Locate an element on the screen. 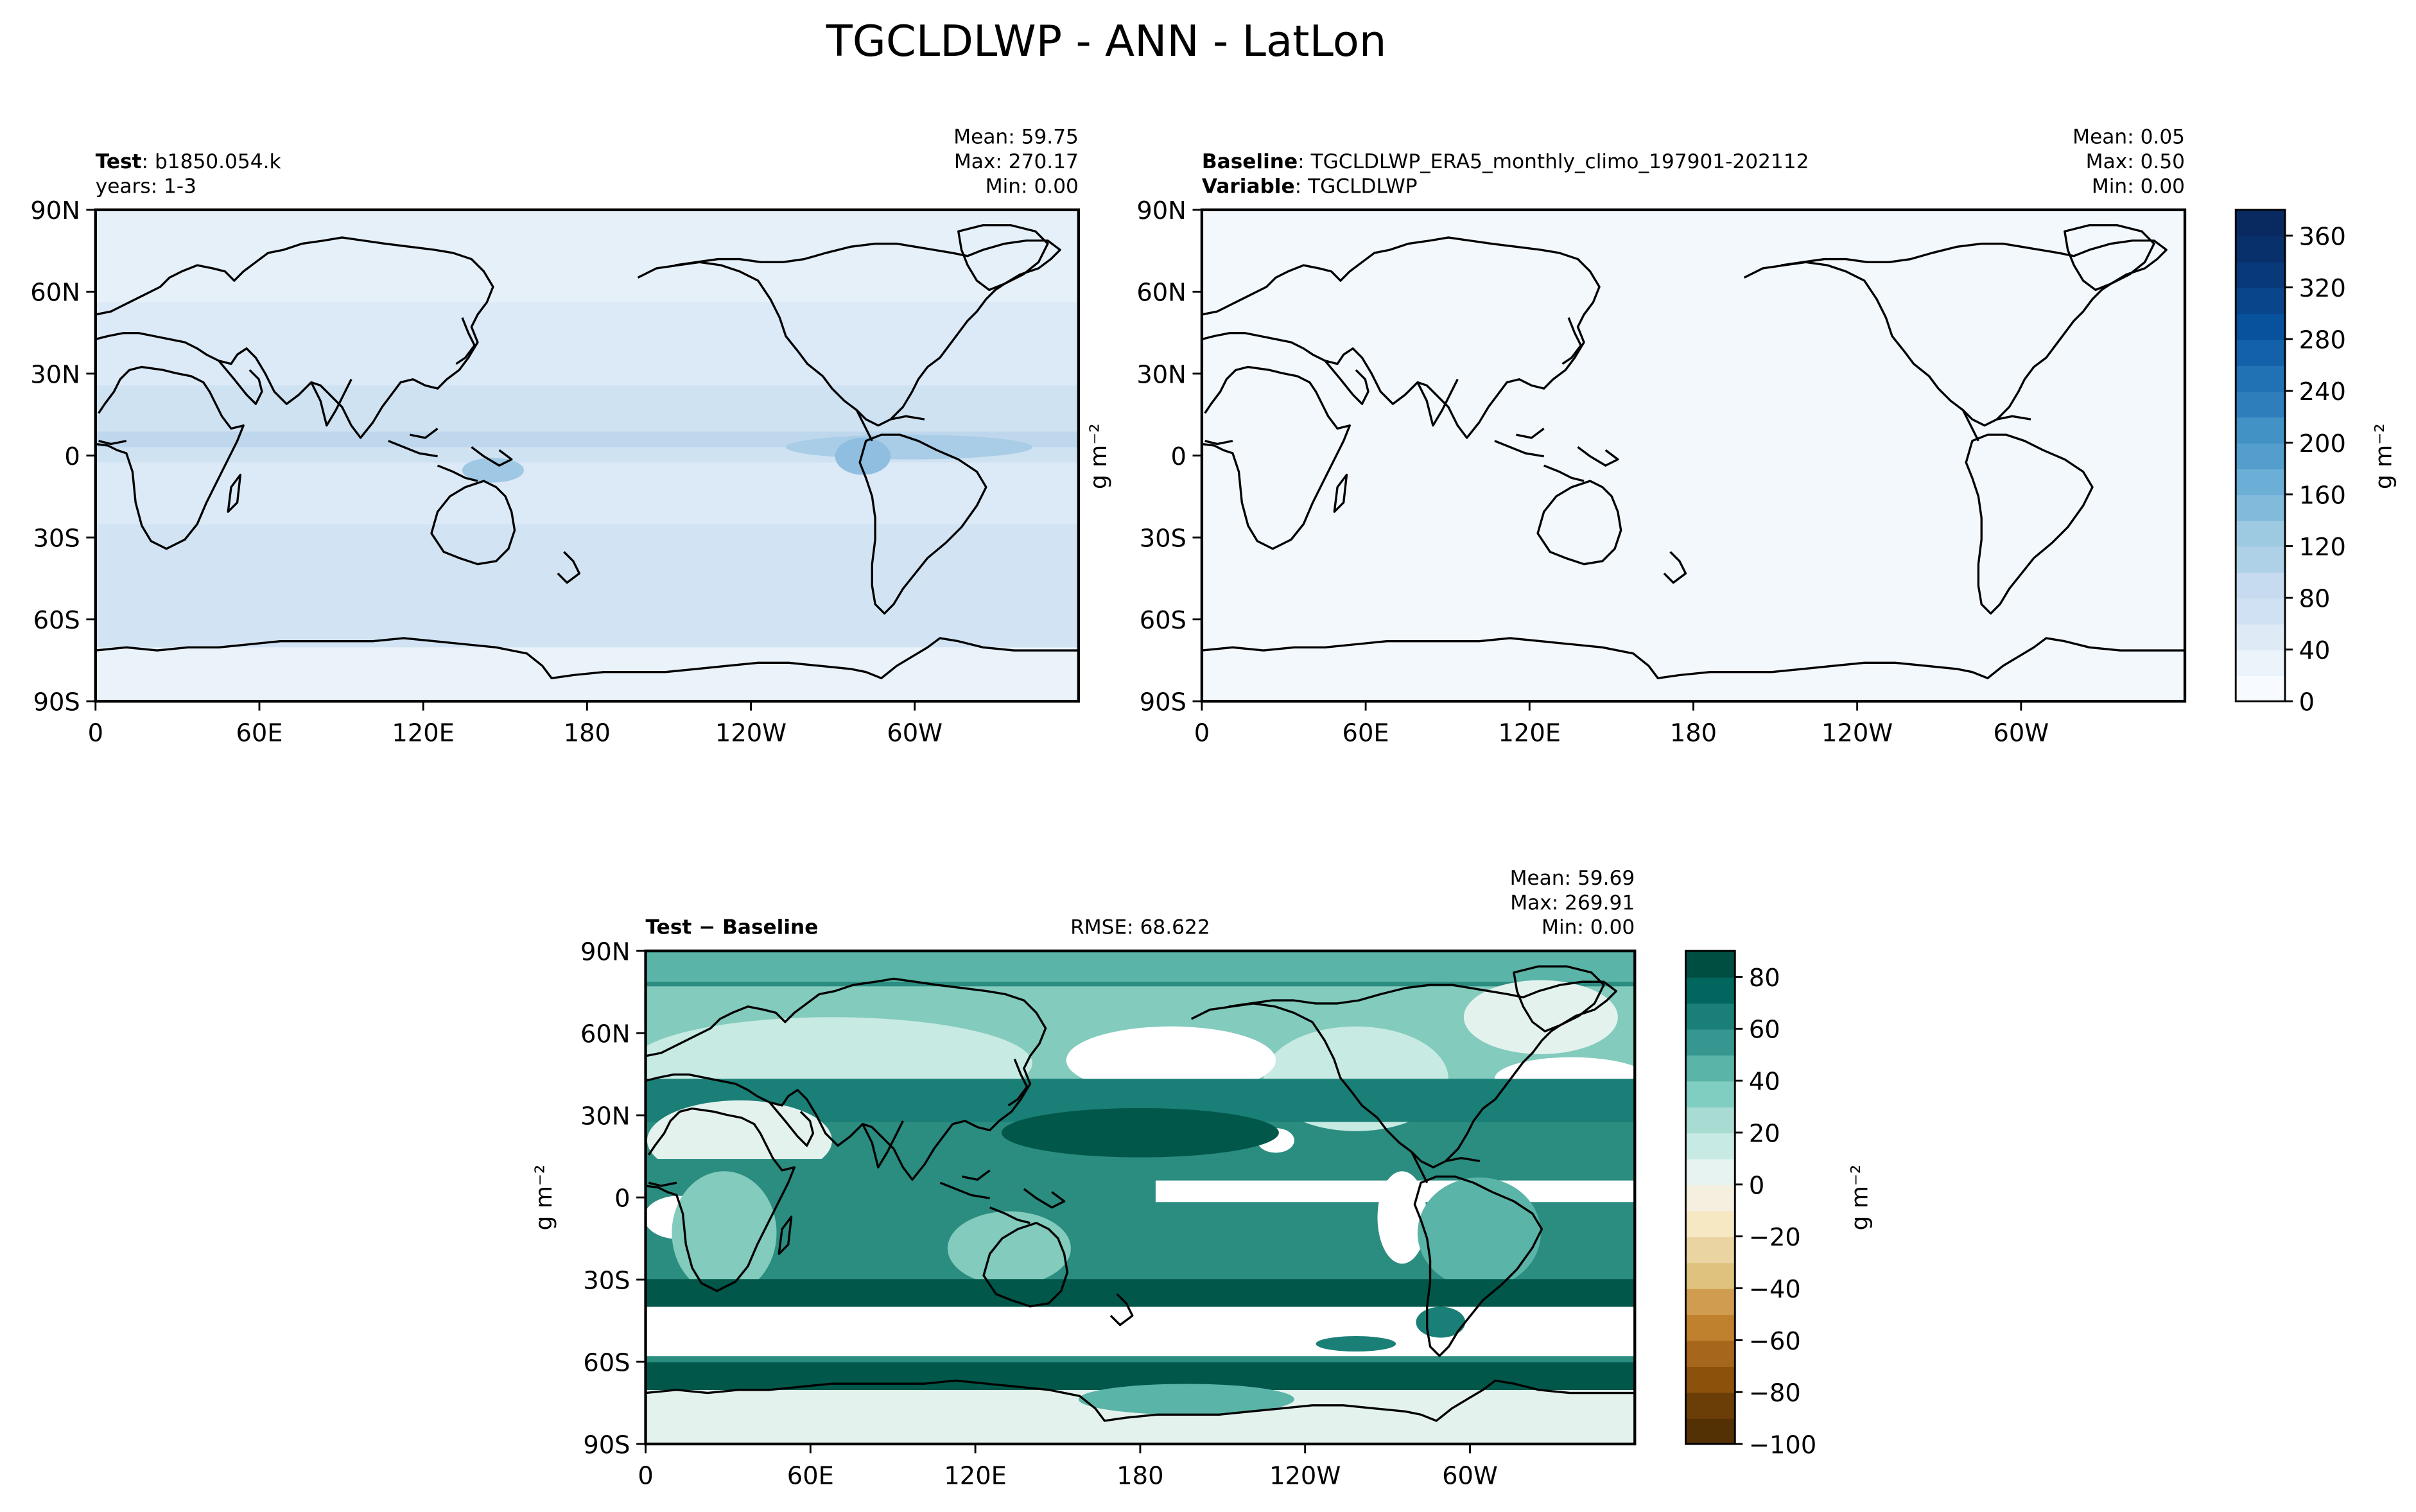 This screenshot has height=1512, width=2416. figure-title: TGCLDLWP - ANN - LatLon is located at coordinates (1106, 41).